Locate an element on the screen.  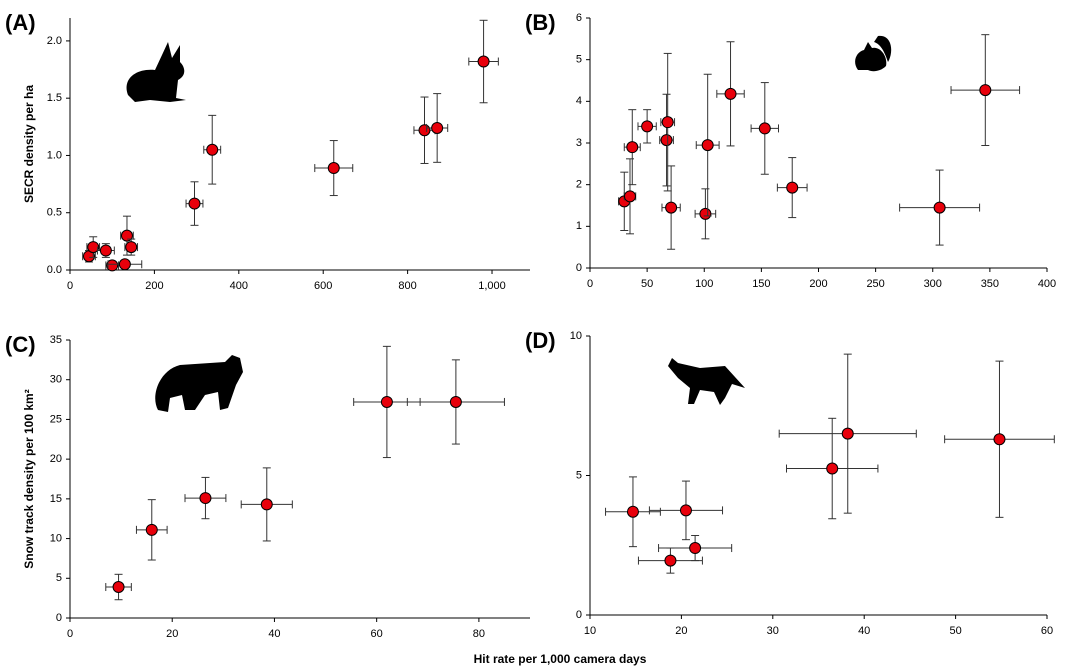
x-tick-label: 150 is located at coordinates (761, 284).